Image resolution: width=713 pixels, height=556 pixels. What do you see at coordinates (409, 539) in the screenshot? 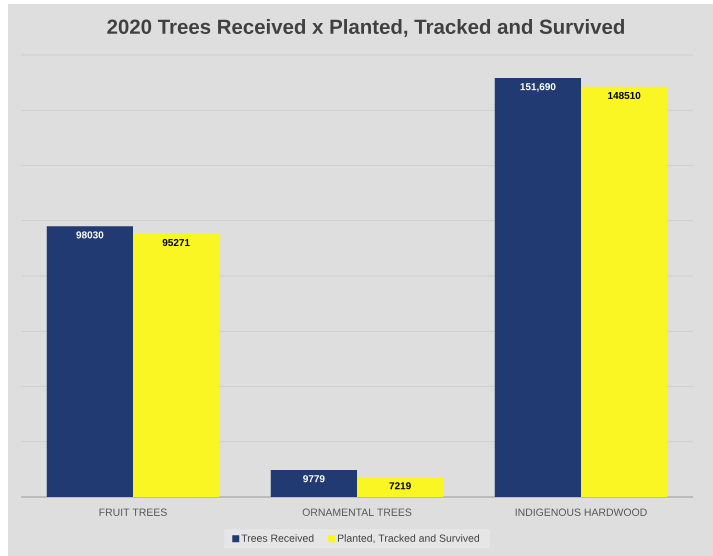
I see `legend-label: Planted, Tracked and Survived` at bounding box center [409, 539].